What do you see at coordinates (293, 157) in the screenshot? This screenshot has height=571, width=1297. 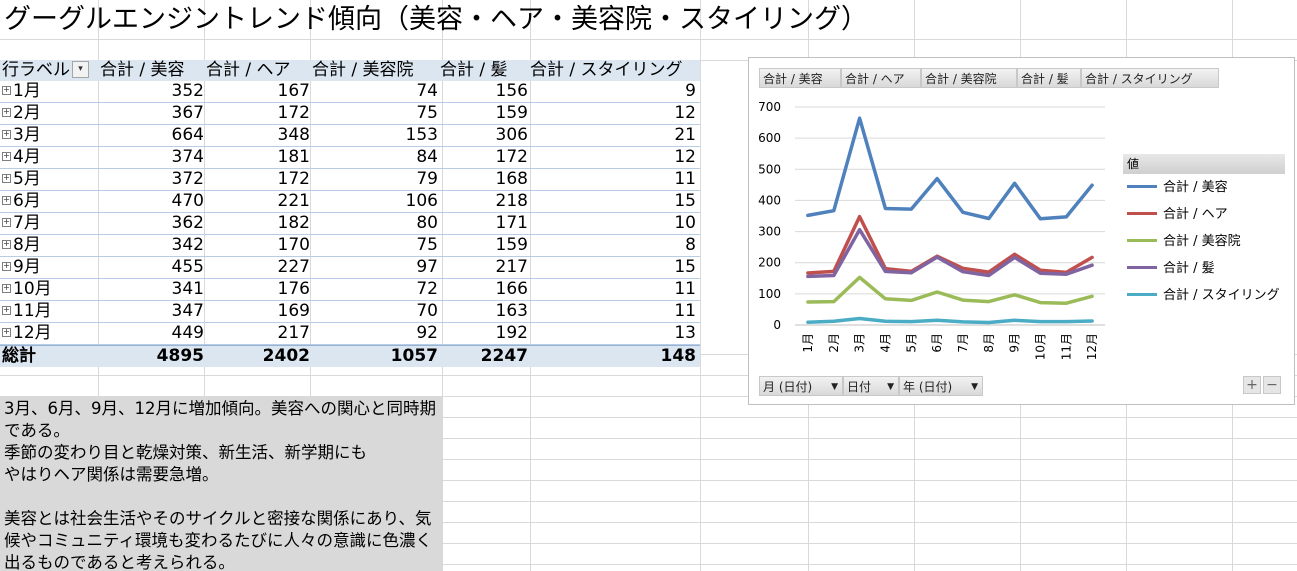 I see `value-cell: 181` at bounding box center [293, 157].